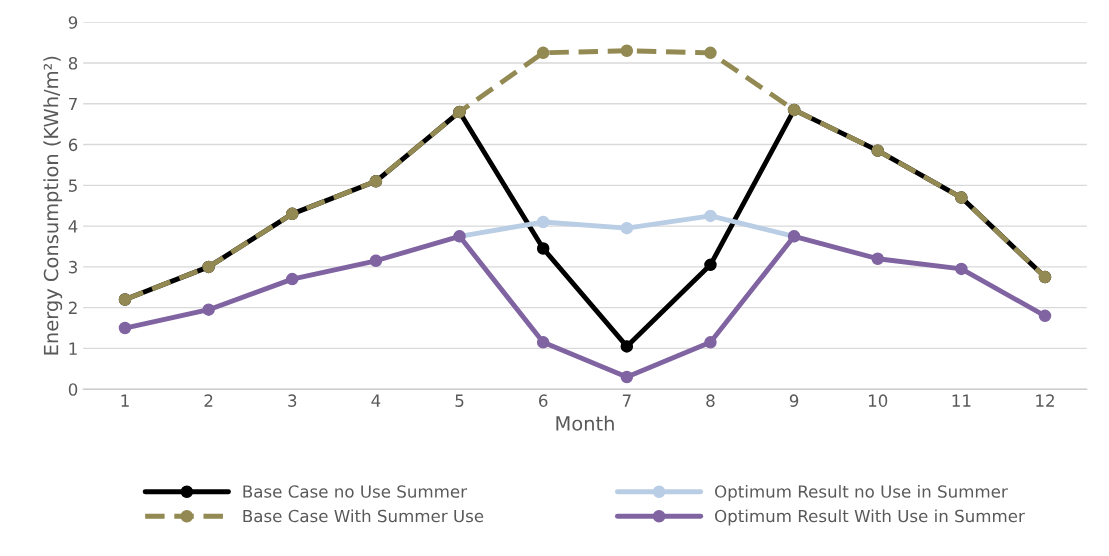  What do you see at coordinates (961, 400) in the screenshot?
I see `x-tick-label: 11` at bounding box center [961, 400].